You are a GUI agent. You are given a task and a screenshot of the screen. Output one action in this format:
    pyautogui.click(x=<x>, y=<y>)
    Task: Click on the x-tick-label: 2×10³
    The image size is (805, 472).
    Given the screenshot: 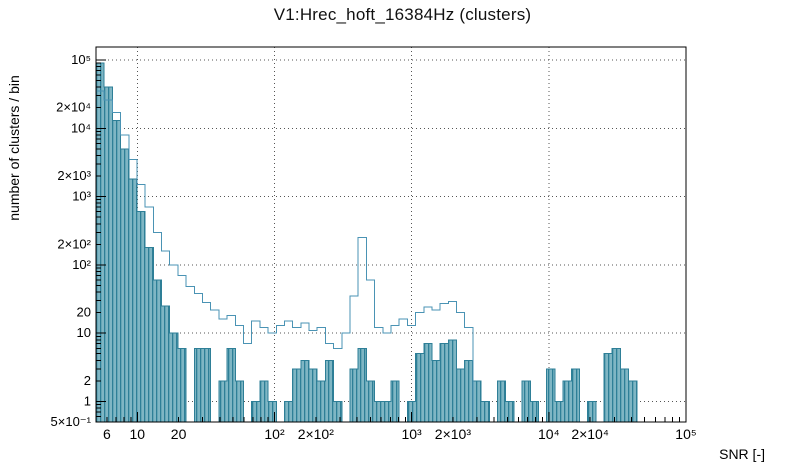 What is the action you would take?
    pyautogui.click(x=453, y=434)
    